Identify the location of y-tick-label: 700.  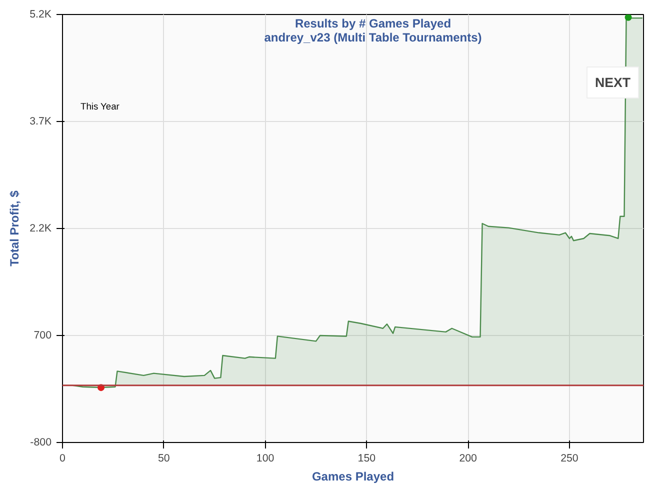
(43, 336).